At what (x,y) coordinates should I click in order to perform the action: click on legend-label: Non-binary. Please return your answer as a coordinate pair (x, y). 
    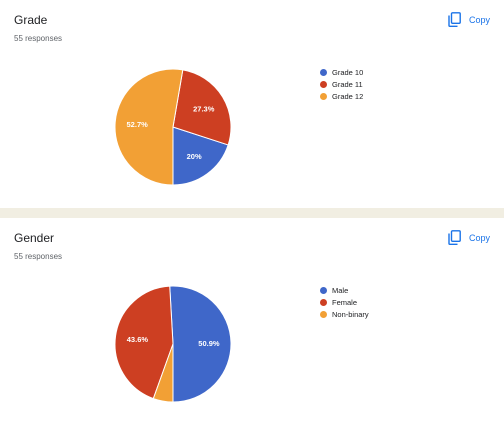
    Looking at the image, I should click on (350, 314).